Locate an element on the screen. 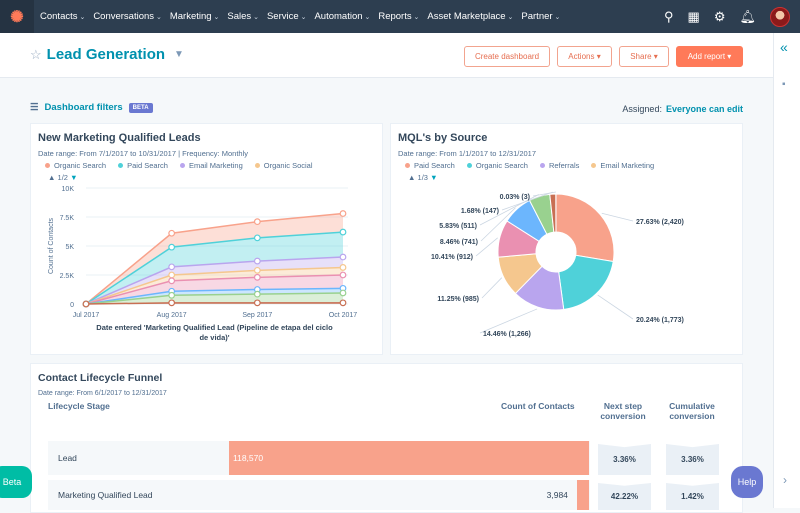  slice-label: 1.68% (147) is located at coordinates (480, 211).